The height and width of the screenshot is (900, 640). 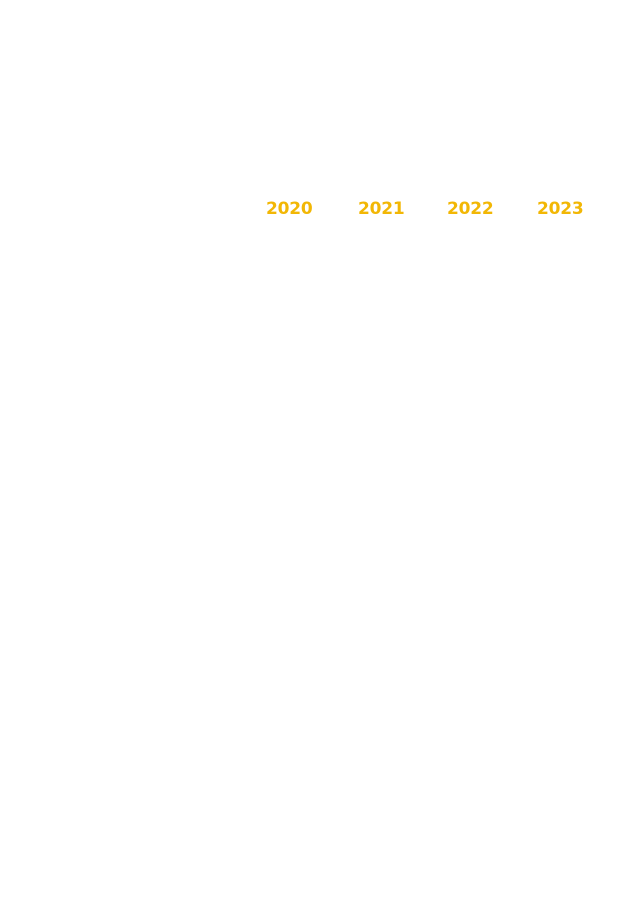 What do you see at coordinates (560, 209) in the screenshot?
I see `year-tab-2023: 2023` at bounding box center [560, 209].